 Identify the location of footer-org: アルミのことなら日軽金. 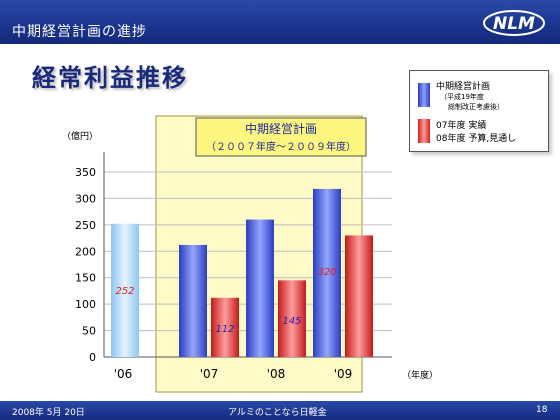
(277, 413).